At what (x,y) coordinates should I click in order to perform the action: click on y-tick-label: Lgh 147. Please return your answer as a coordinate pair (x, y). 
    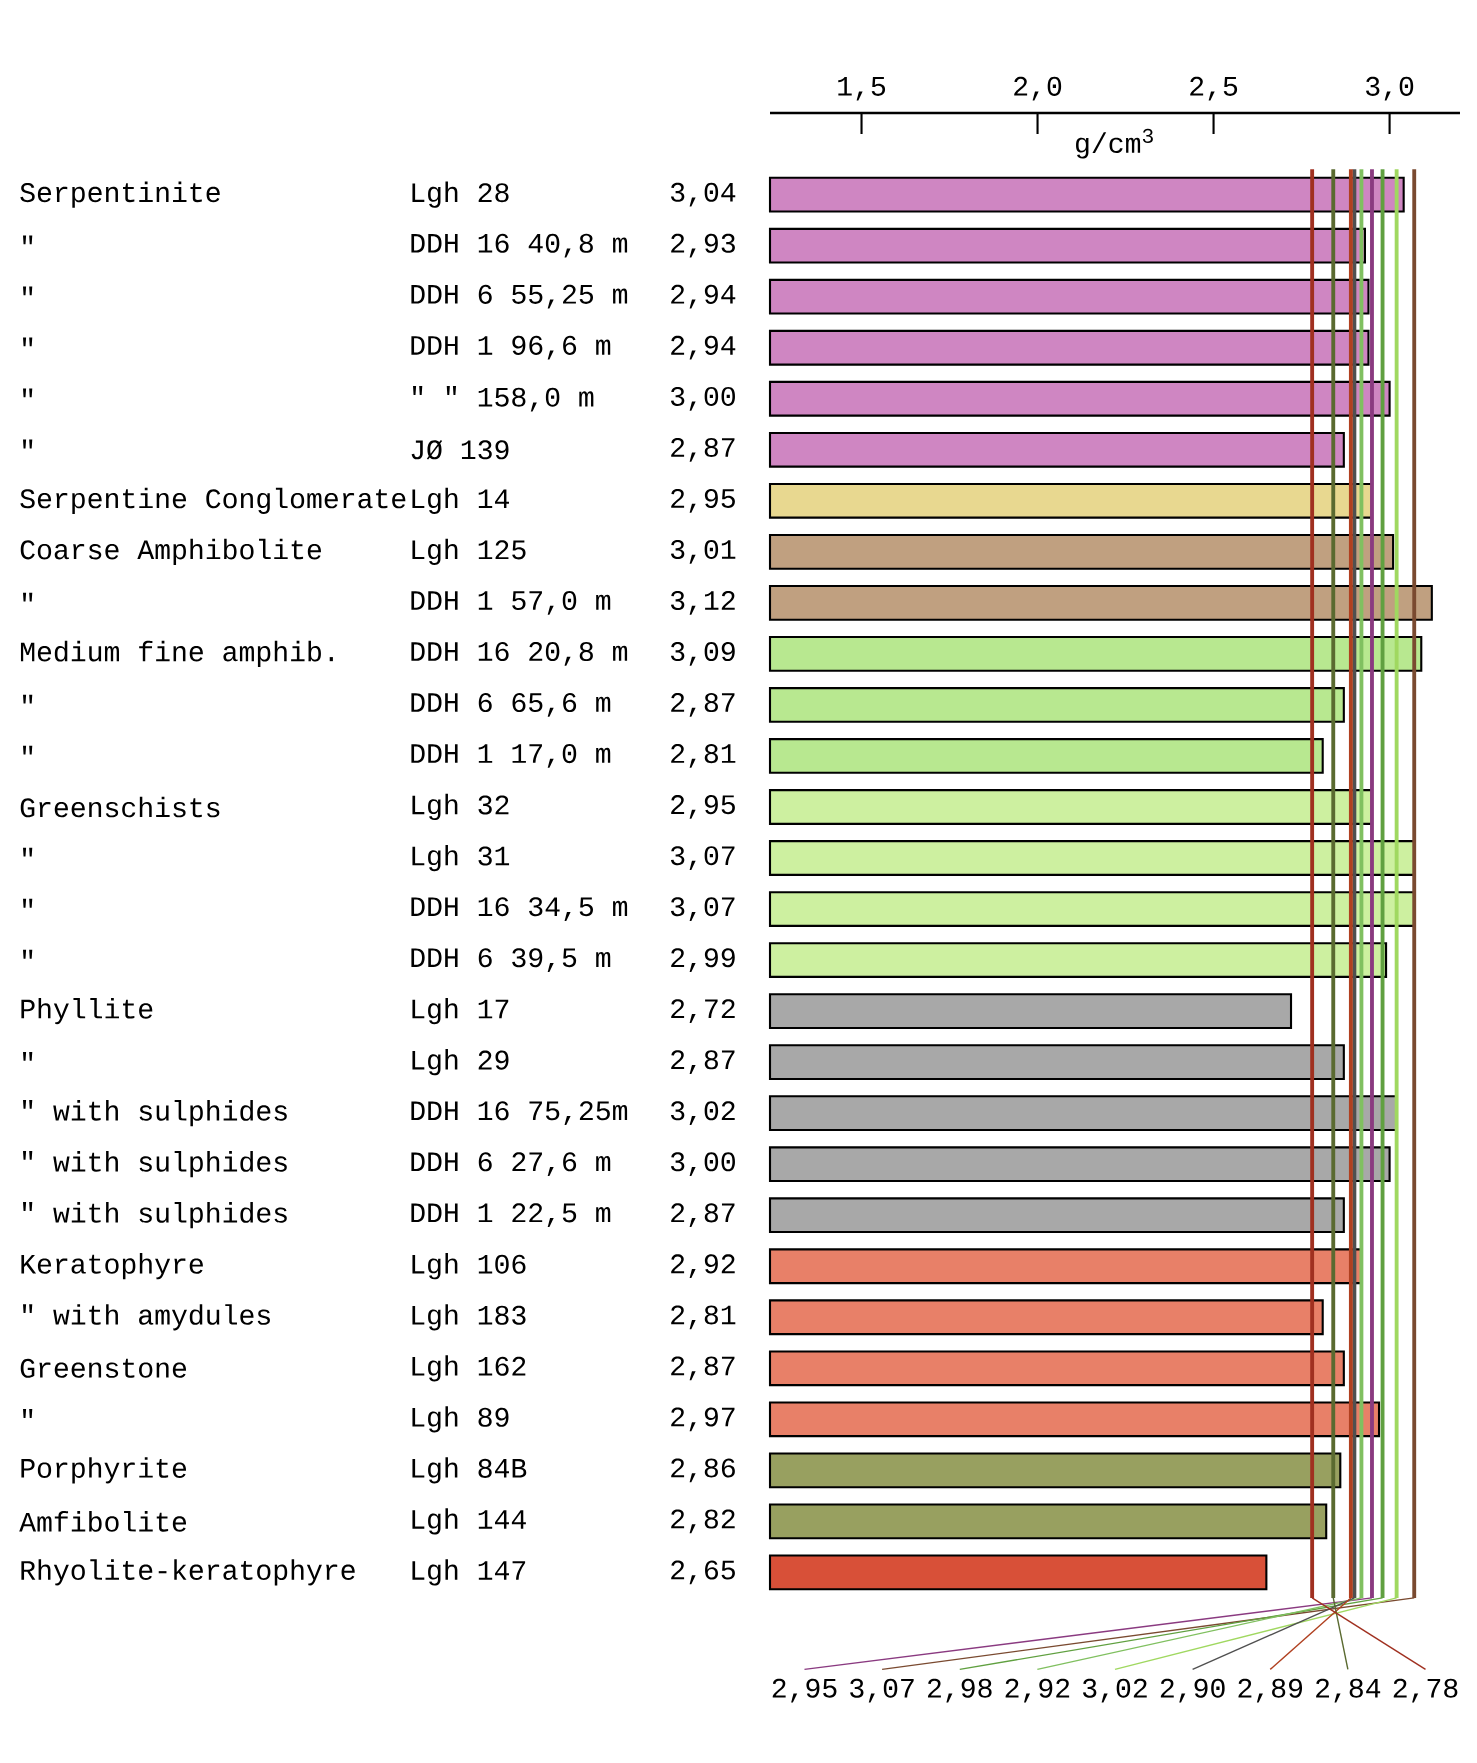
    Looking at the image, I should click on (469, 1572).